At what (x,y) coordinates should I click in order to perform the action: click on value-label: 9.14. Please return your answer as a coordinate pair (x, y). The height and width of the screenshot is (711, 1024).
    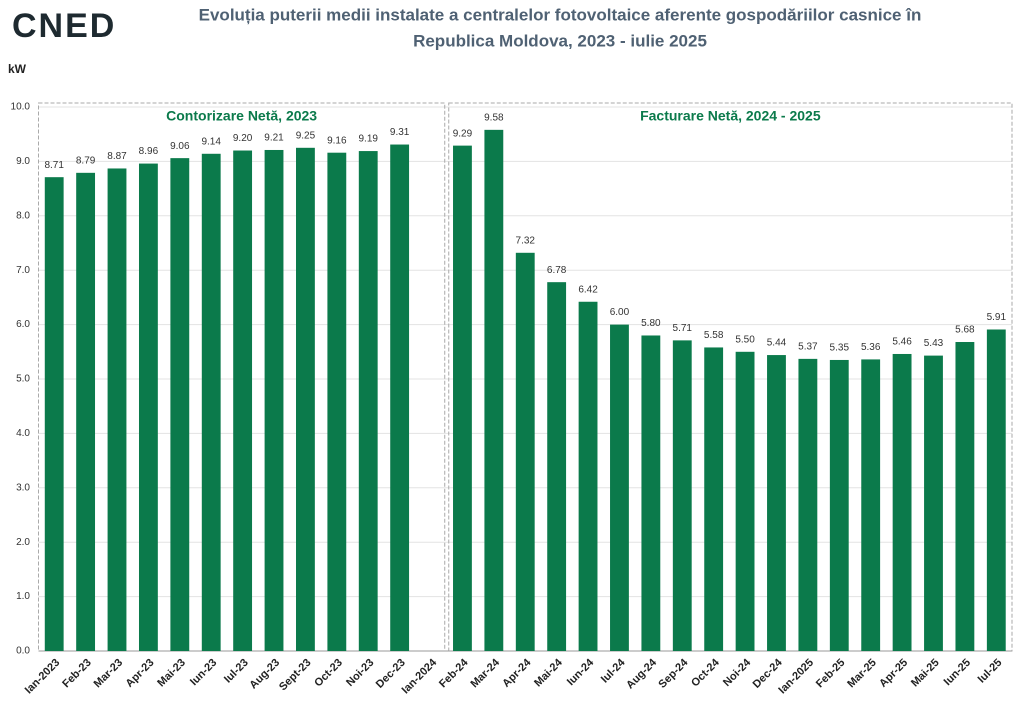
    Looking at the image, I should click on (211, 141).